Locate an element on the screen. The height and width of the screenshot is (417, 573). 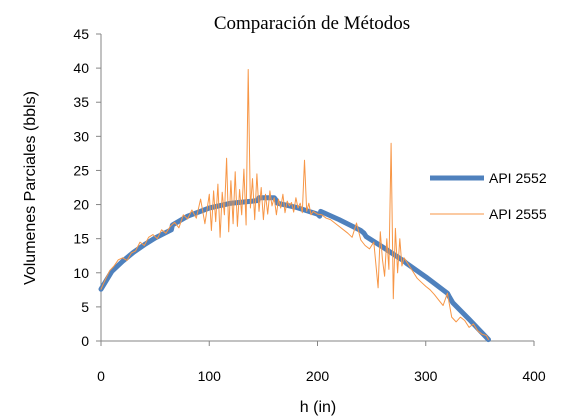
x-tick-label: 0 is located at coordinates (101, 376).